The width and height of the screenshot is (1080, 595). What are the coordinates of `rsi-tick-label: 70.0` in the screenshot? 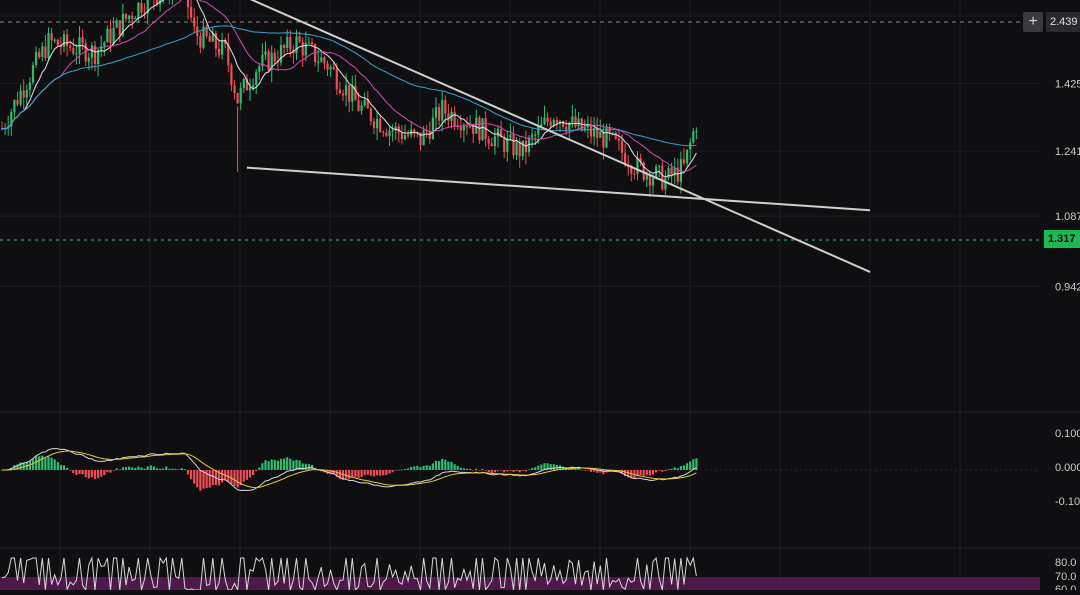 It's located at (1065, 577).